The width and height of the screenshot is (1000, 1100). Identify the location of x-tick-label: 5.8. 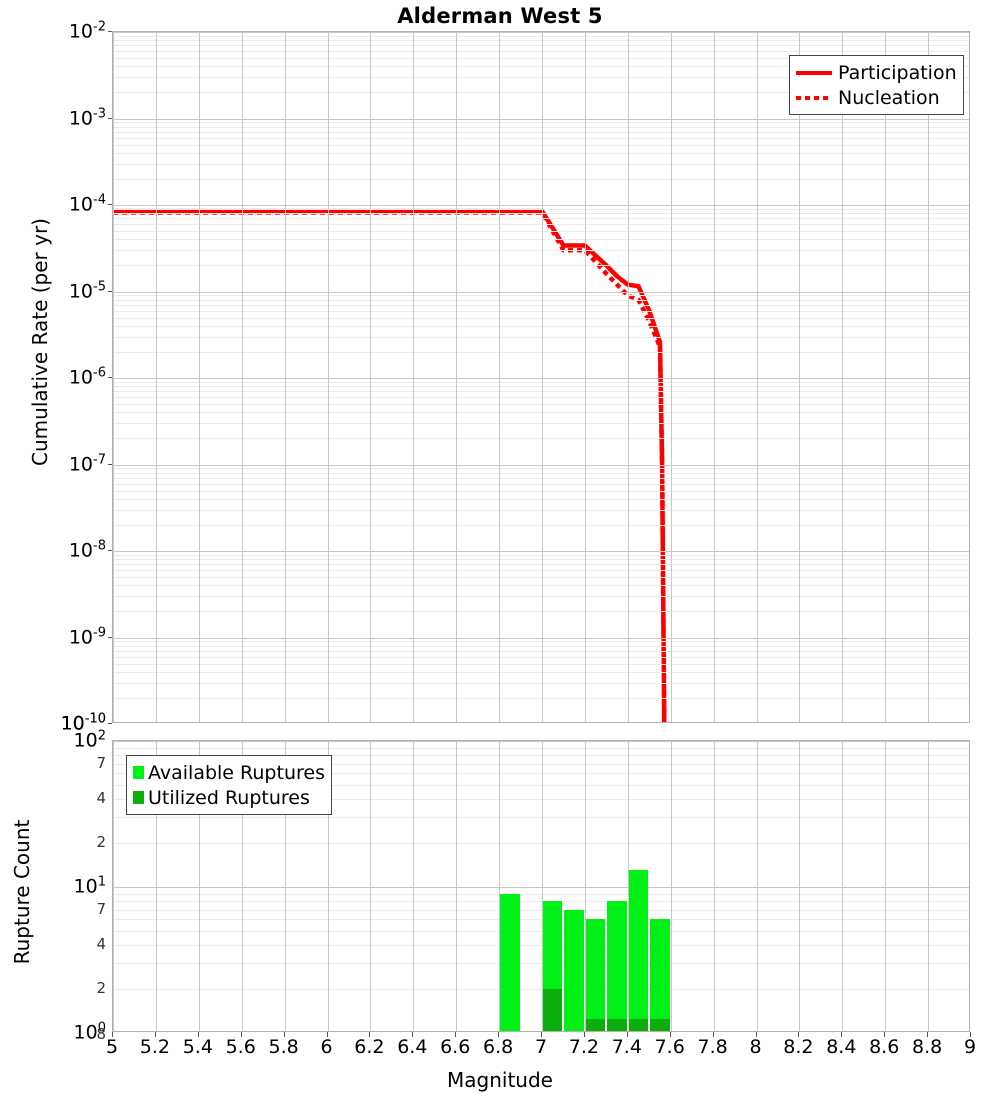
(283, 1047).